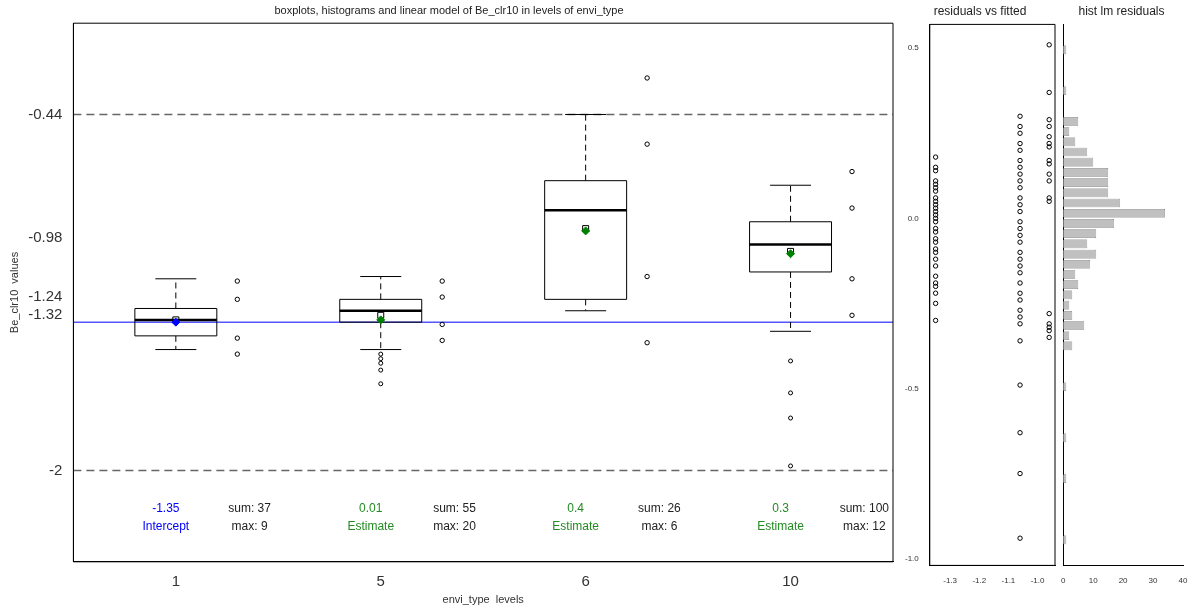 The image size is (1193, 609). Describe the element at coordinates (980, 10) in the screenshot. I see `chart-title: residuals vs fitted` at that location.